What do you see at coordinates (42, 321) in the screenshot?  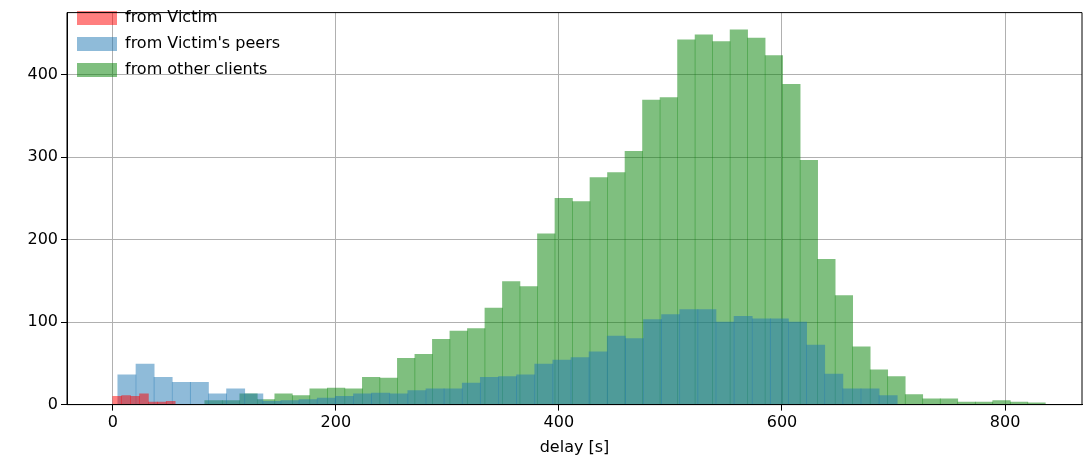 I see `y-tick-label: 100` at bounding box center [42, 321].